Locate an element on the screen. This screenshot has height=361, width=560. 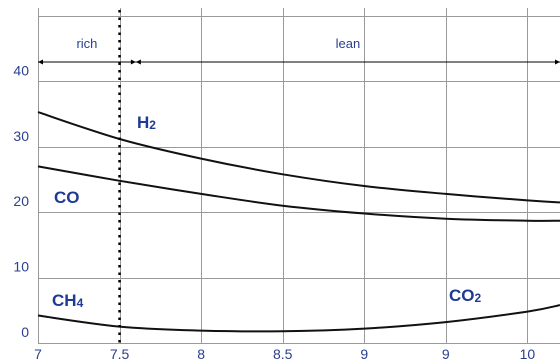
y-tick-label: 20 is located at coordinates (21, 201).